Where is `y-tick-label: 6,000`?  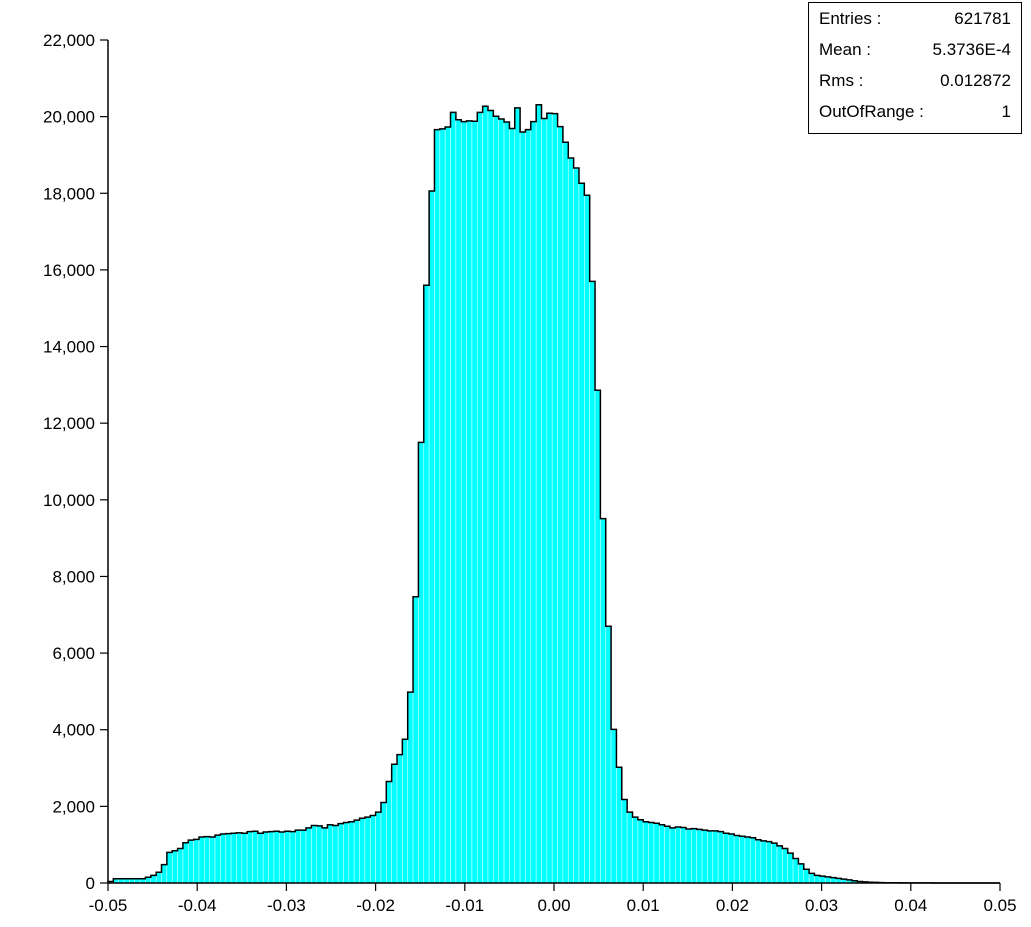 y-tick-label: 6,000 is located at coordinates (73, 653).